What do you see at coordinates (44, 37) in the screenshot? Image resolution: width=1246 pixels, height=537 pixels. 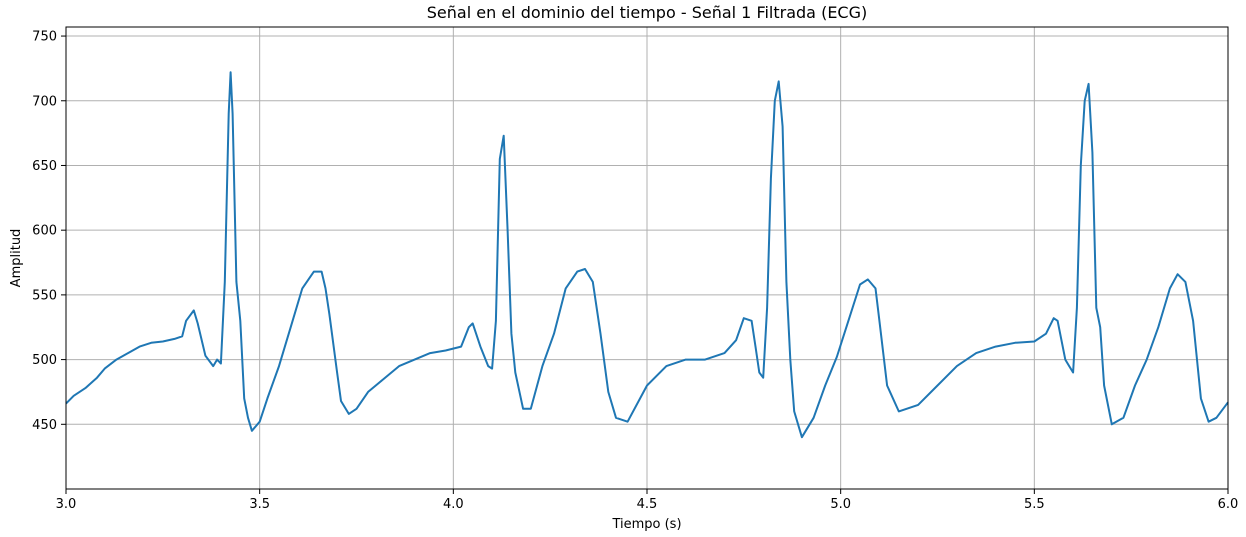 I see `y-tick-label: 750` at bounding box center [44, 37].